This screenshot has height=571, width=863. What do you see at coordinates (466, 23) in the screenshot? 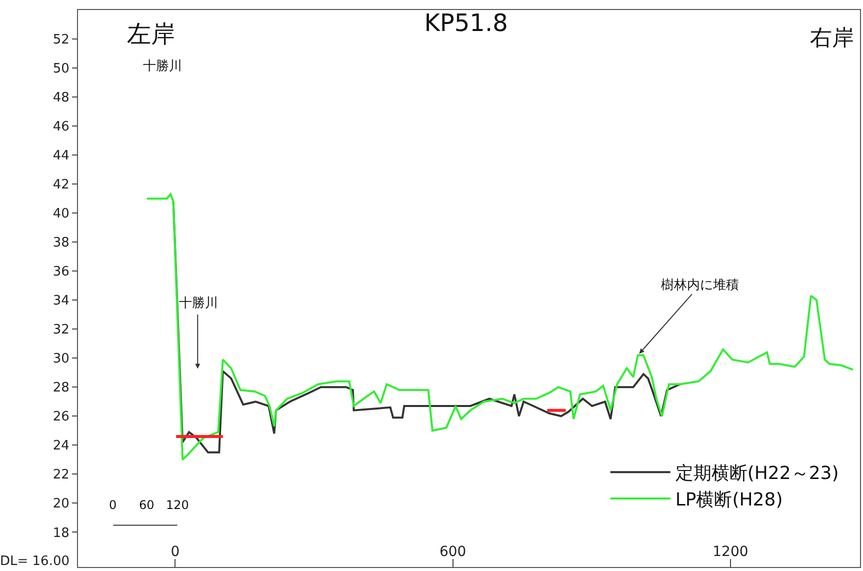
I see `chart-title: KP51.8` at bounding box center [466, 23].